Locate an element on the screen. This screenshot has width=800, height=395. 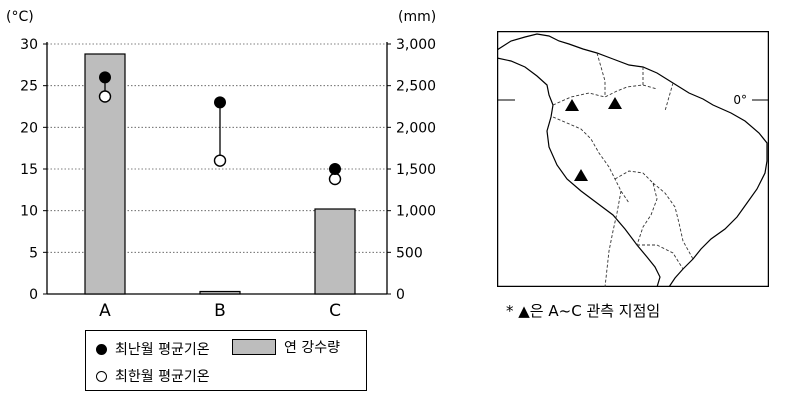
legend-label-warmest: 최난월 평균기온 is located at coordinates (162, 350).